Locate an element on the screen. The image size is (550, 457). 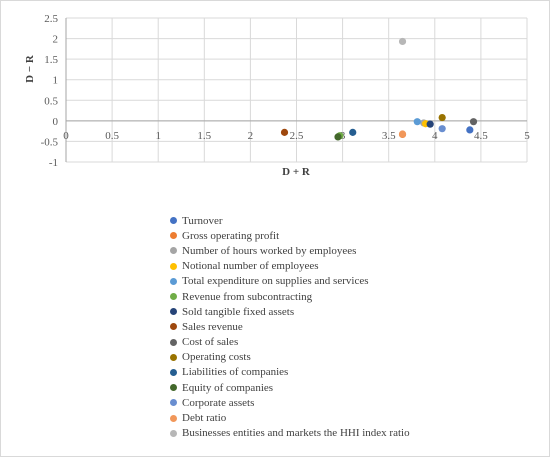
data-points is located at coordinates (379, 89).